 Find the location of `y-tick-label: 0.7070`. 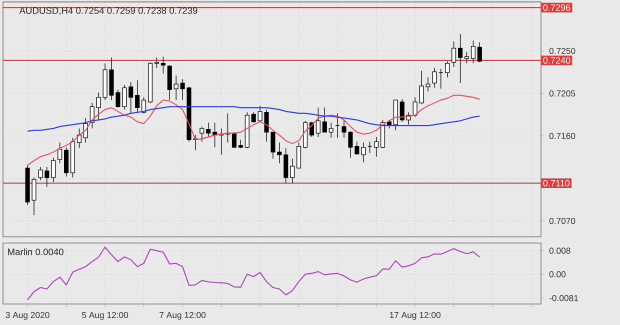

y-tick-label: 0.7070 is located at coordinates (562, 221).